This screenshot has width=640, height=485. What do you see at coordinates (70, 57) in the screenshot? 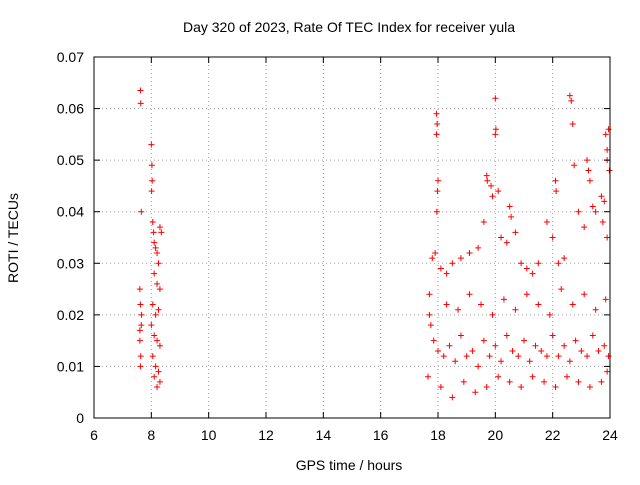
I see `y-tick-label: 0.07` at bounding box center [70, 57].